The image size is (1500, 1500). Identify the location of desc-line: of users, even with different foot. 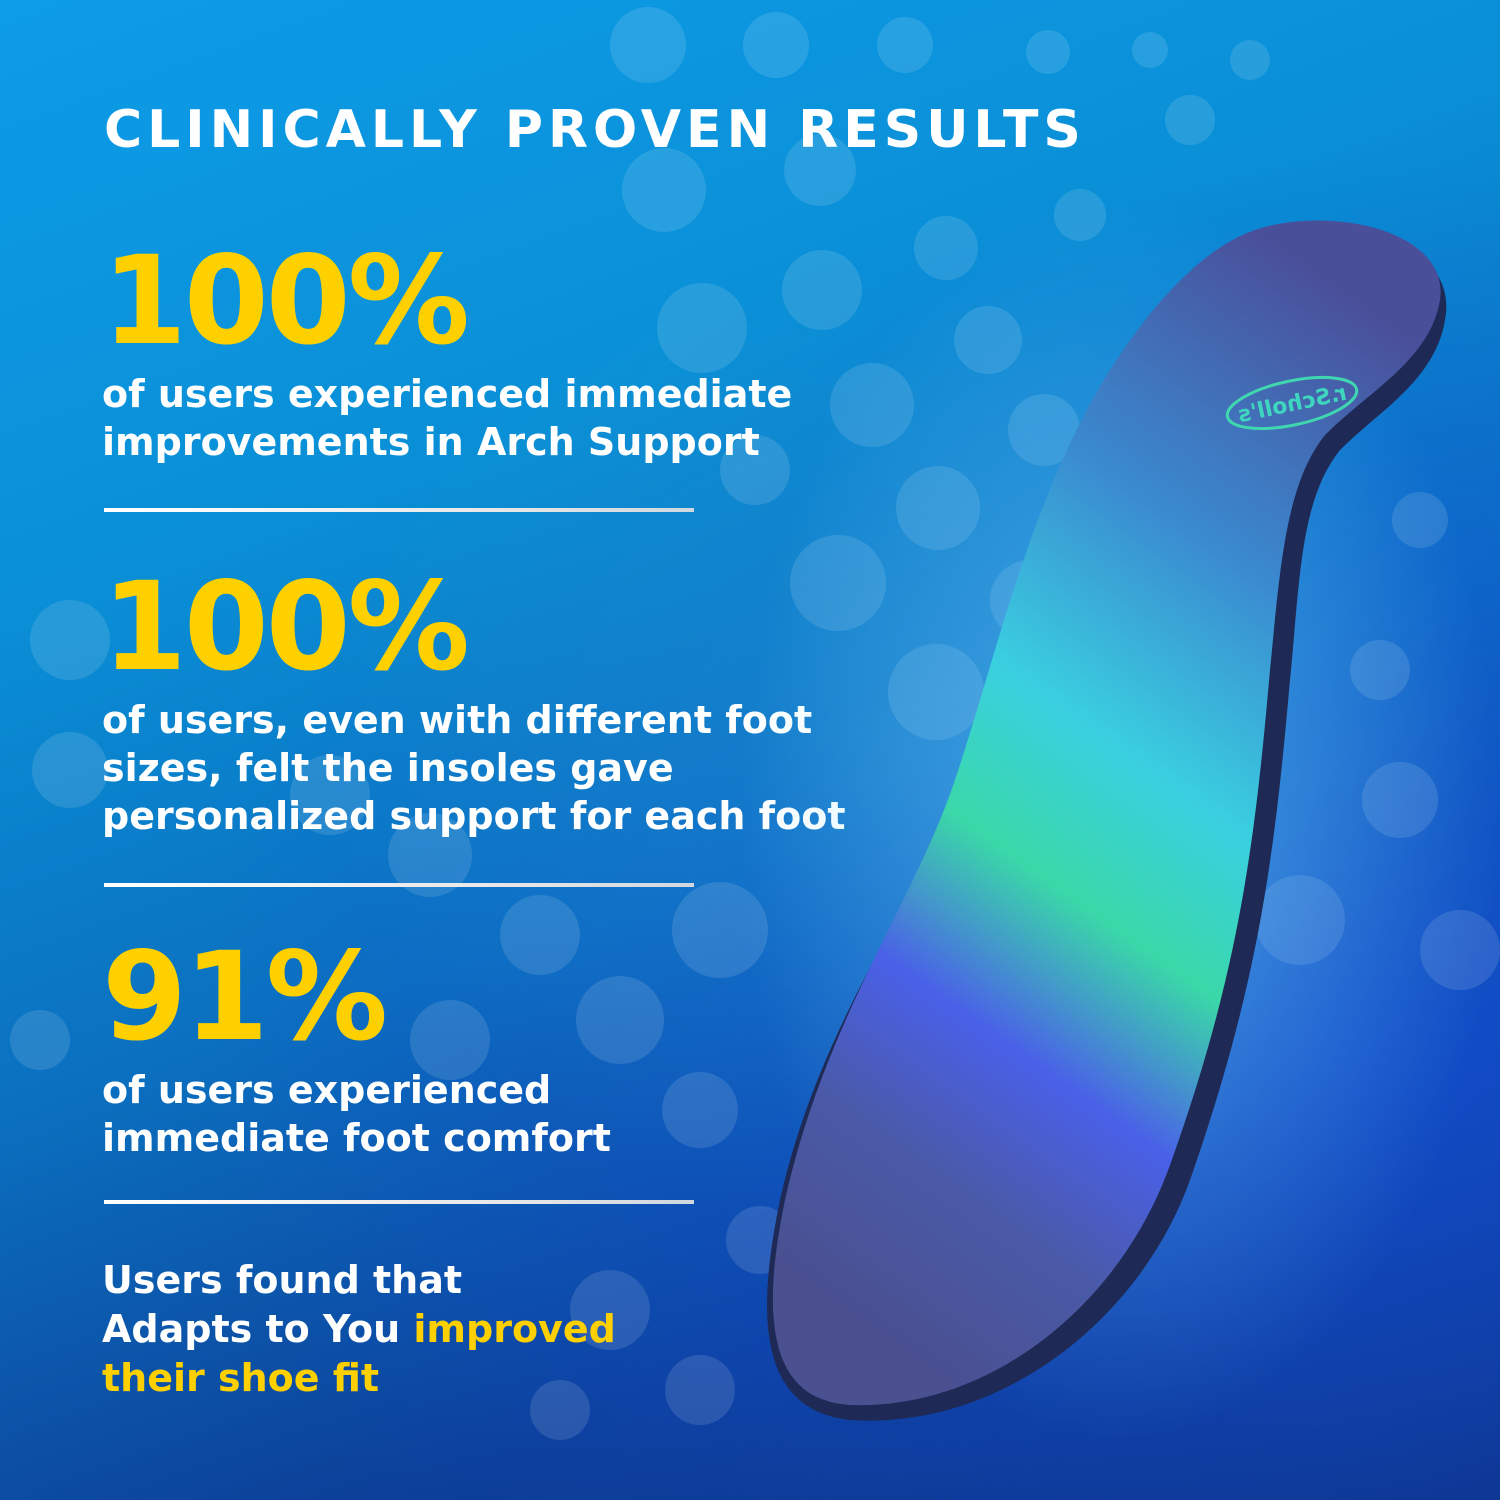
(457, 720).